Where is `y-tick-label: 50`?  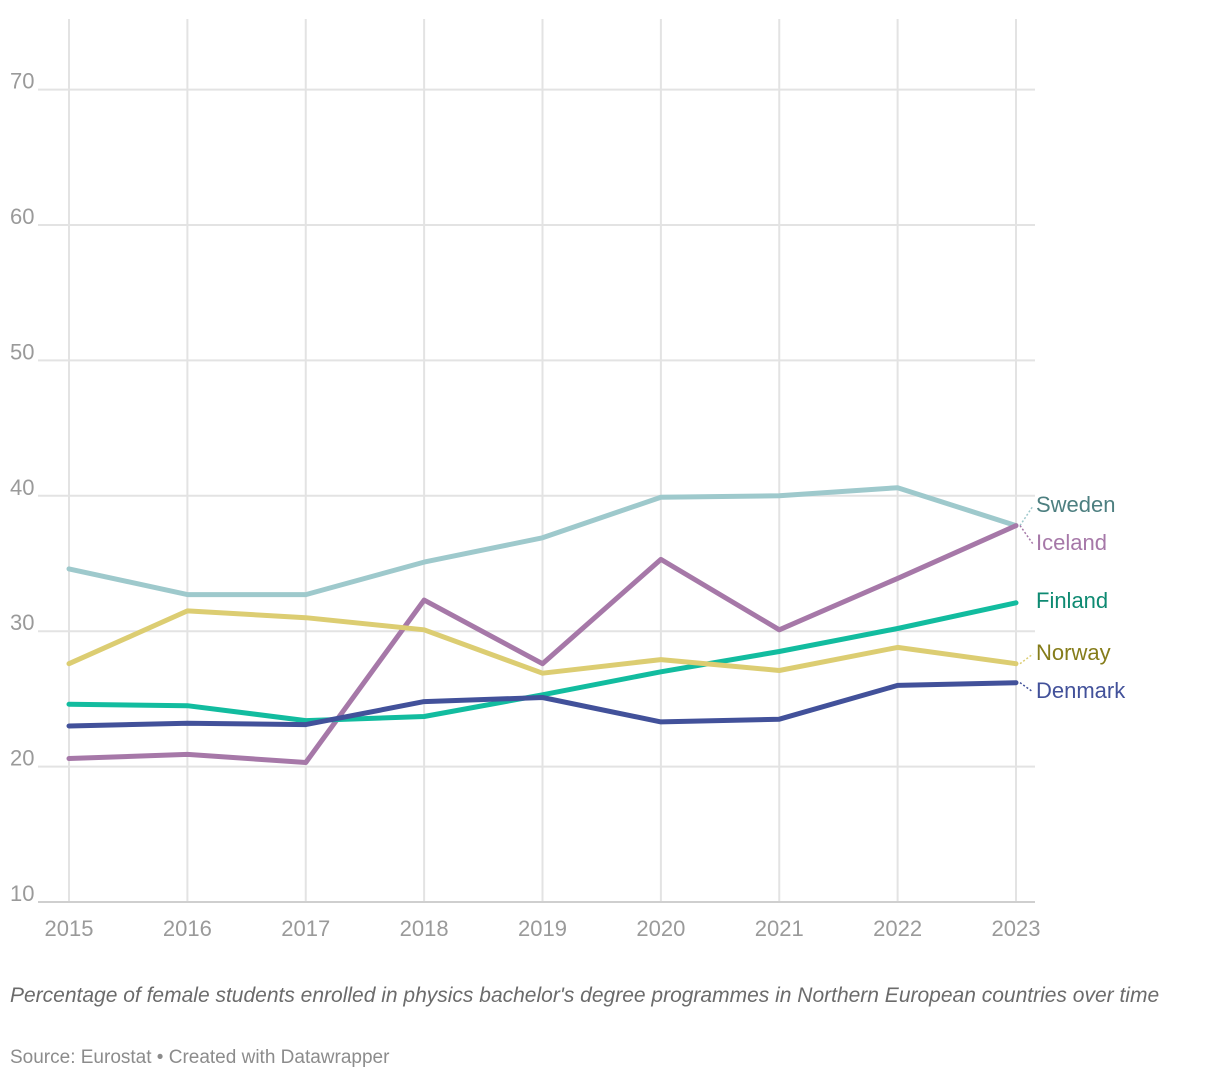
y-tick-label: 50 is located at coordinates (22, 351).